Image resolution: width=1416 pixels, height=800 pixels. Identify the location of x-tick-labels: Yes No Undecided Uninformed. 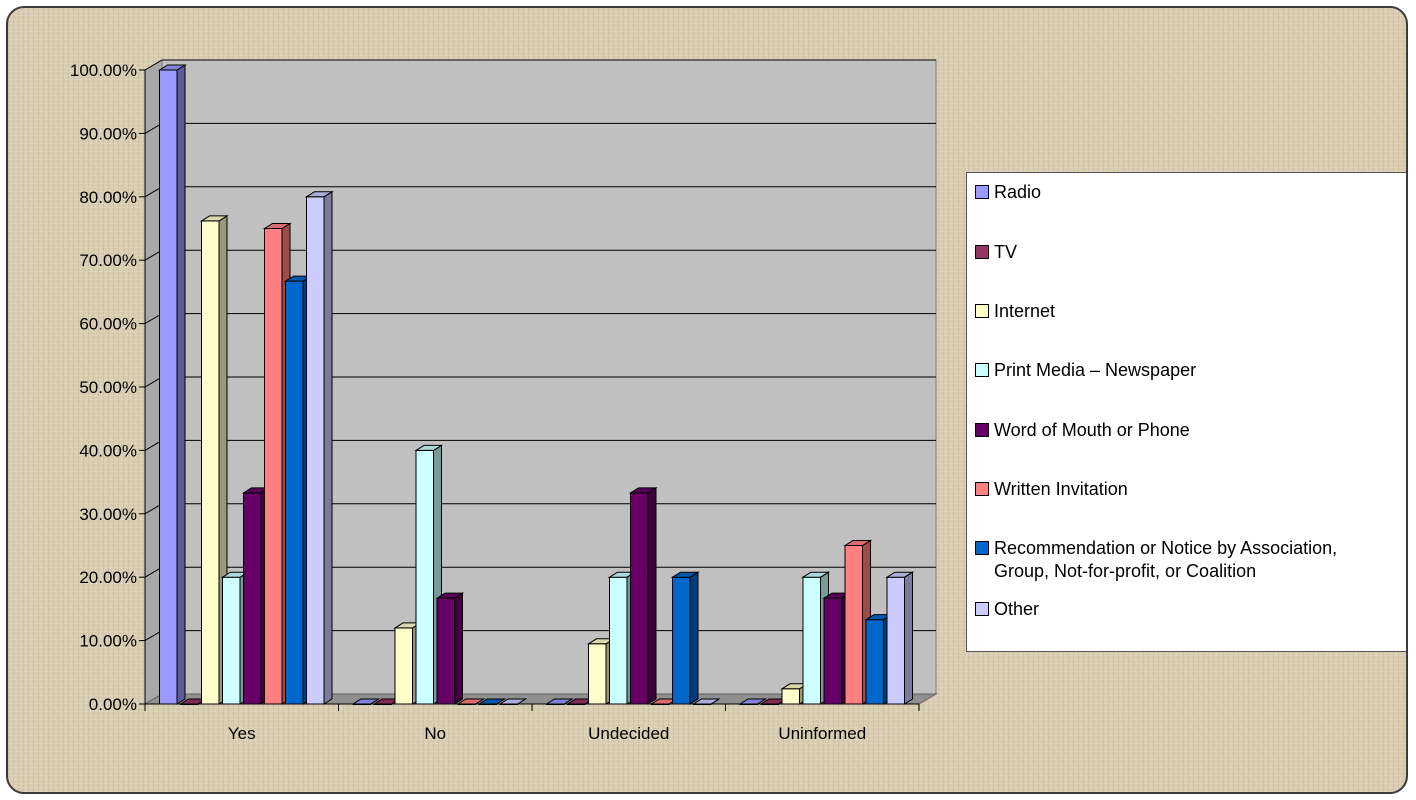
(547, 733).